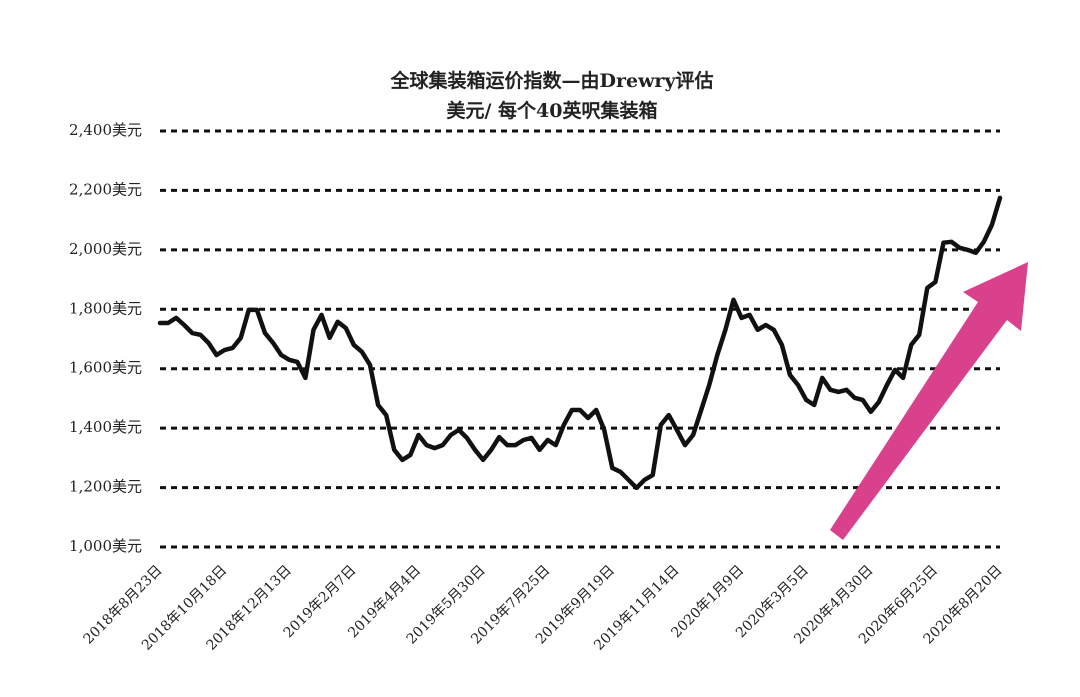  Describe the element at coordinates (552, 80) in the screenshot. I see `chart-title: 全球集装箱运价指数—由Drewry评估` at that location.